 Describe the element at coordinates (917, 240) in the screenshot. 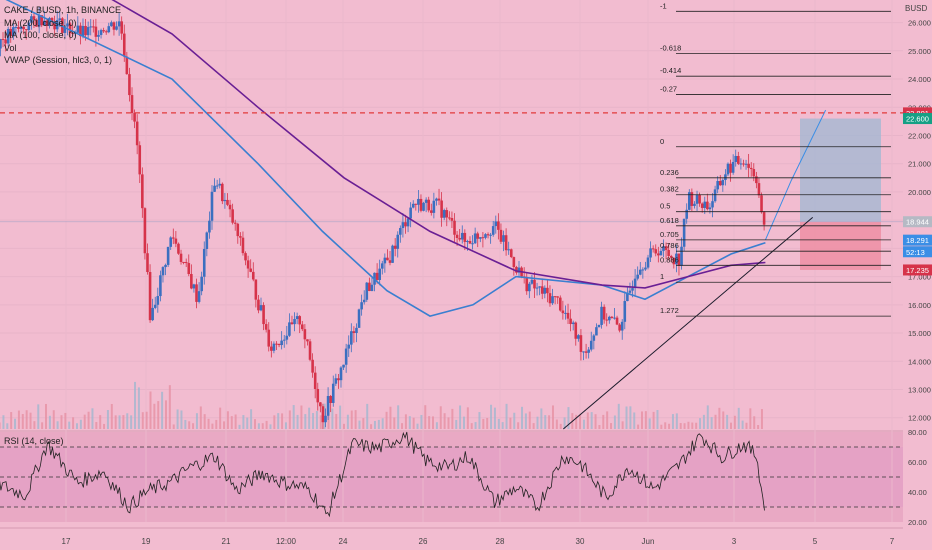

I see `price-tag-label: 18.291` at that location.